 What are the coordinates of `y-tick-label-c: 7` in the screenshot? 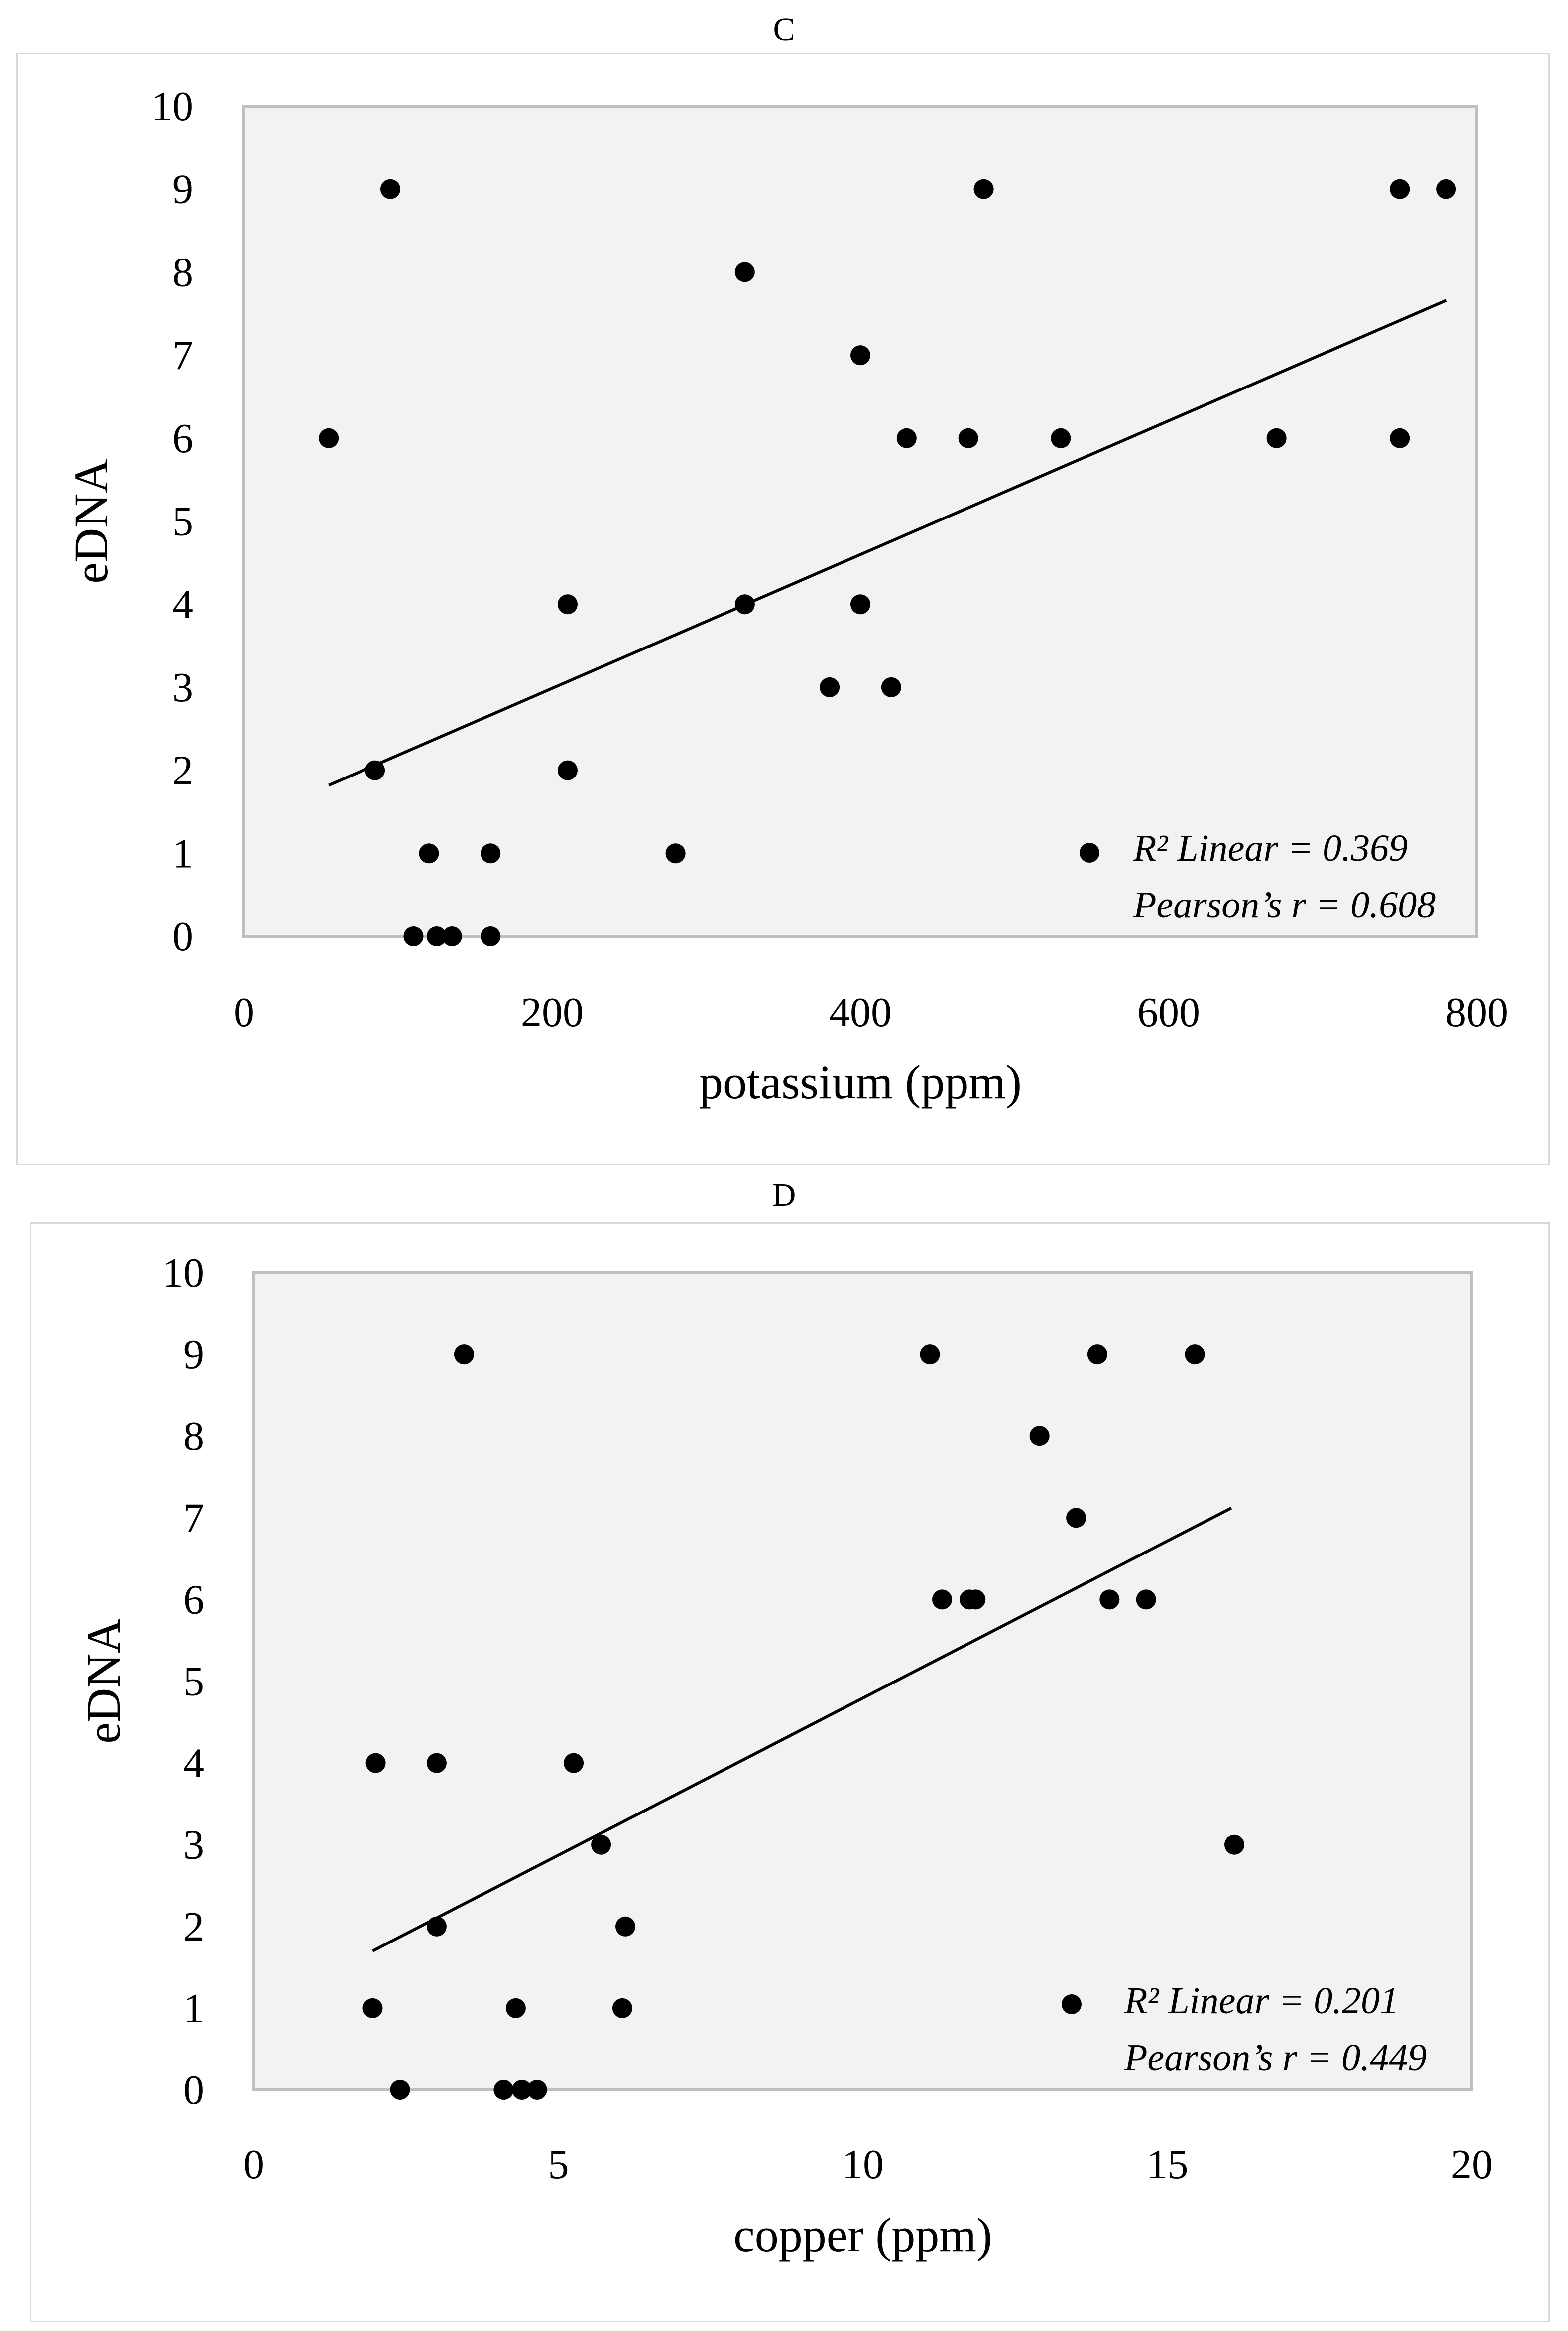 It's located at (182, 355).